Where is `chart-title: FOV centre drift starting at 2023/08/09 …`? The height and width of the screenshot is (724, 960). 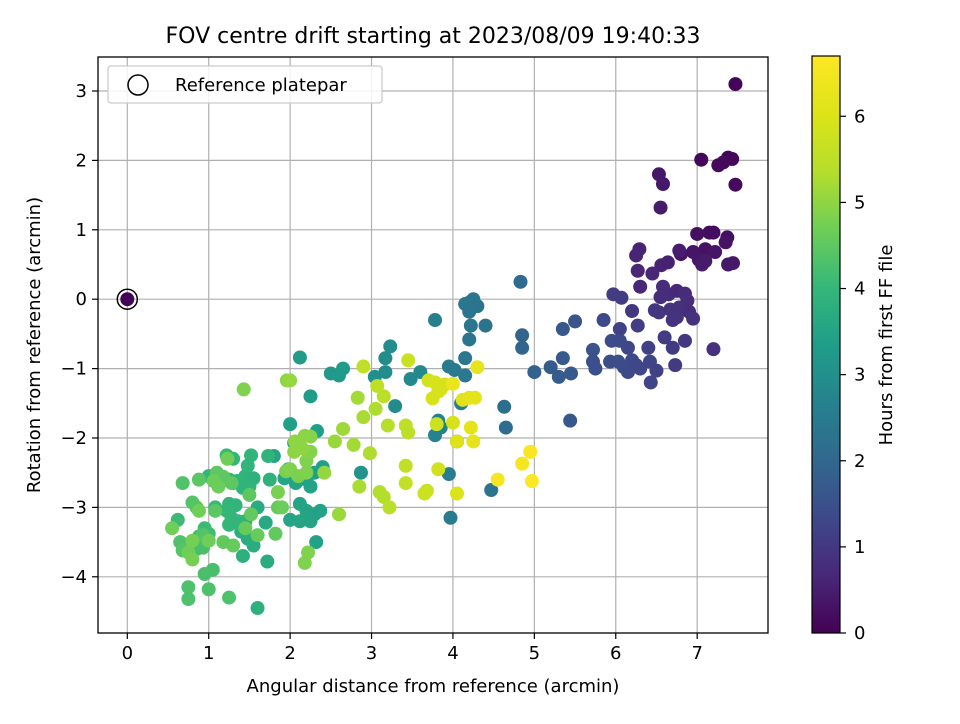 chart-title: FOV centre drift starting at 2023/08/09 … is located at coordinates (433, 36).